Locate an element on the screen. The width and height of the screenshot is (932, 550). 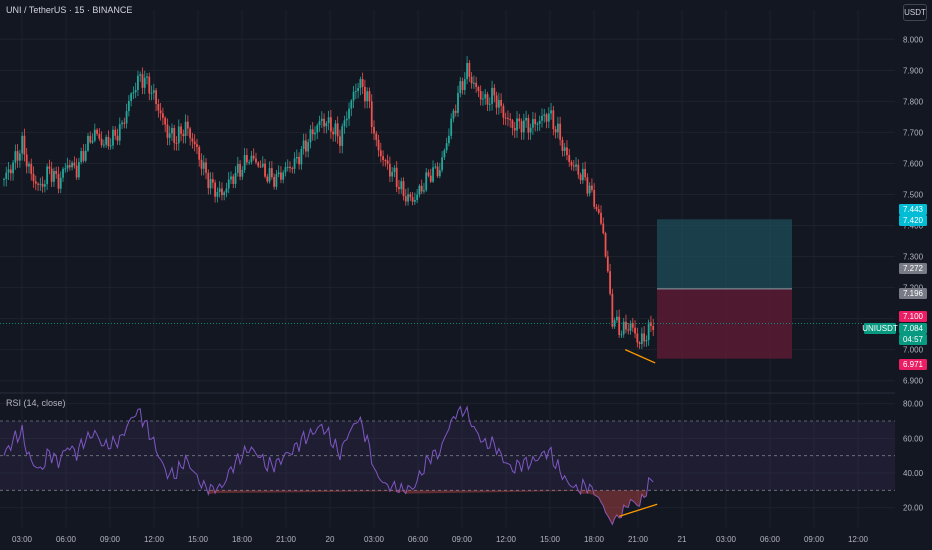
rsi-axis: 80.00 60.00 40.00 20.00 is located at coordinates (913, 456).